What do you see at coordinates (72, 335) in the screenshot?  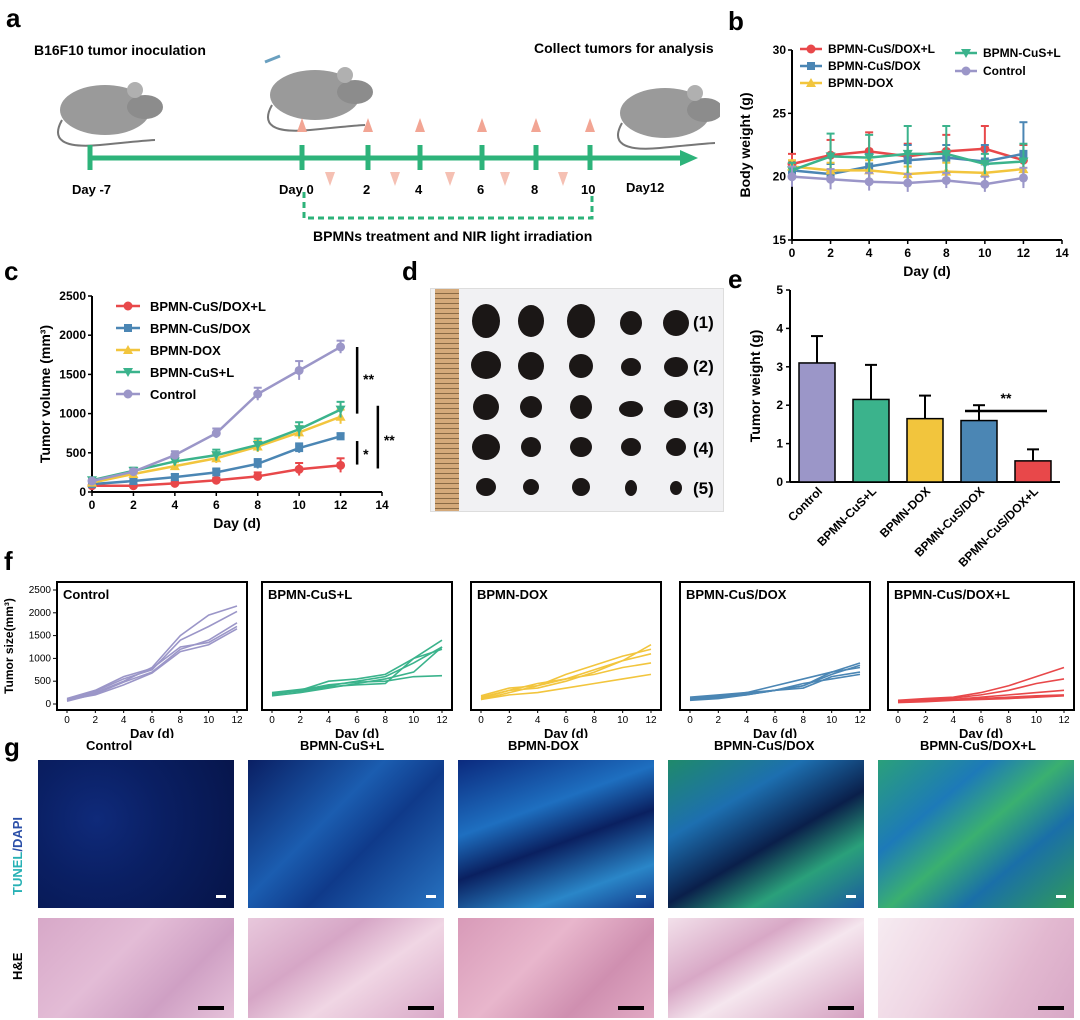 I see `y-tick-label: 2000` at bounding box center [72, 335].